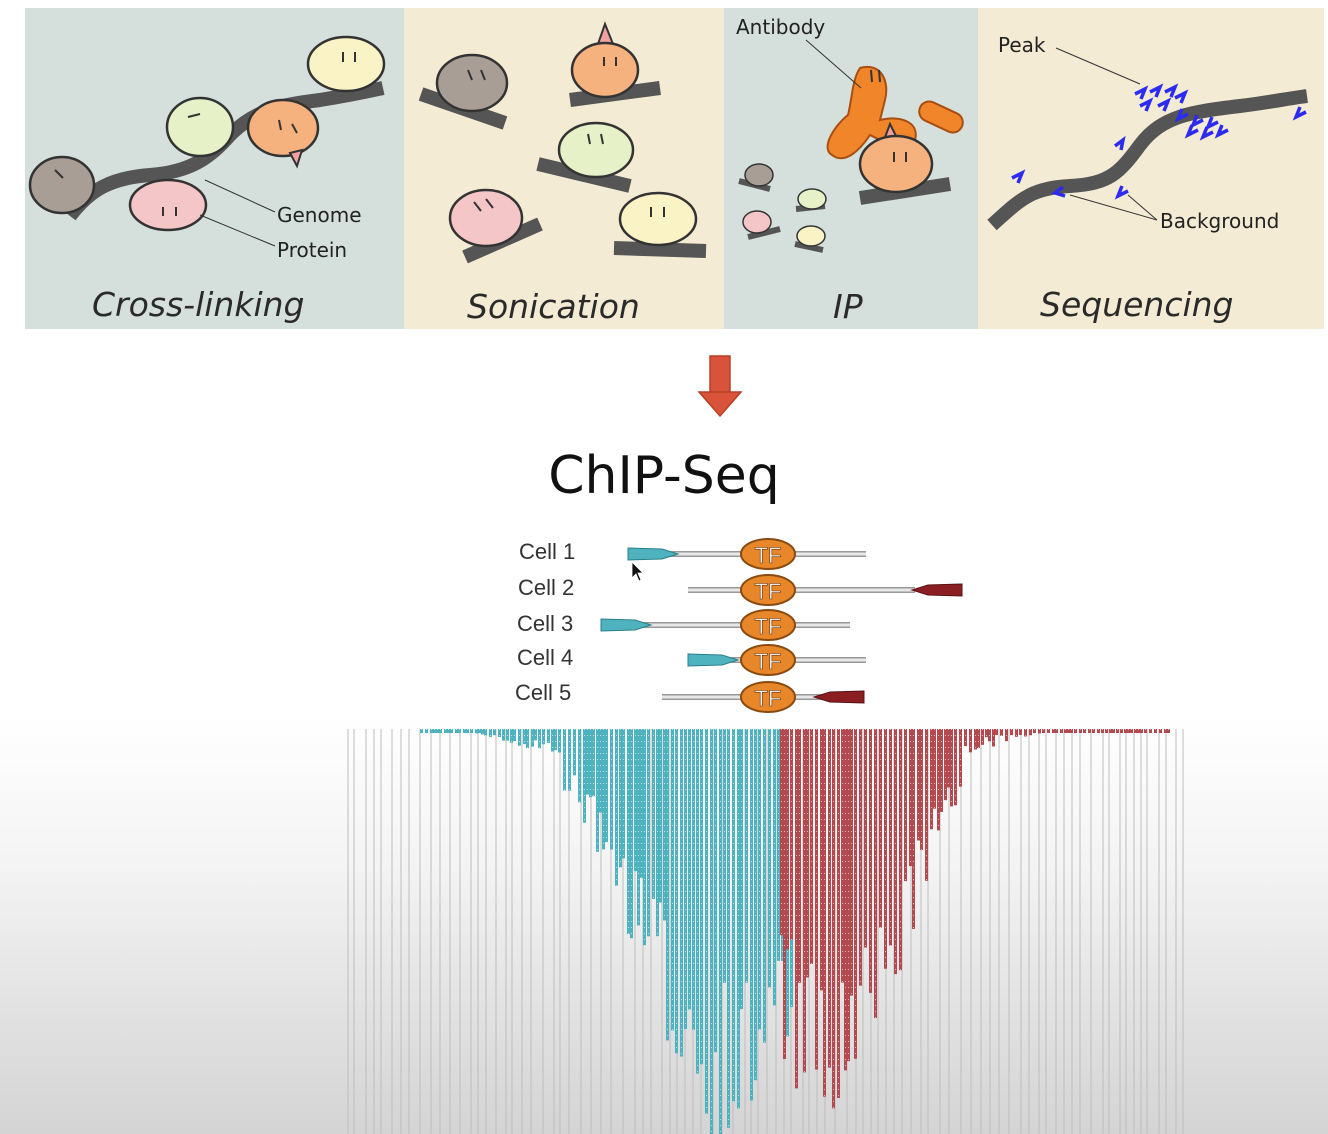  I want to click on sequence-reads, so click(1159, 141).